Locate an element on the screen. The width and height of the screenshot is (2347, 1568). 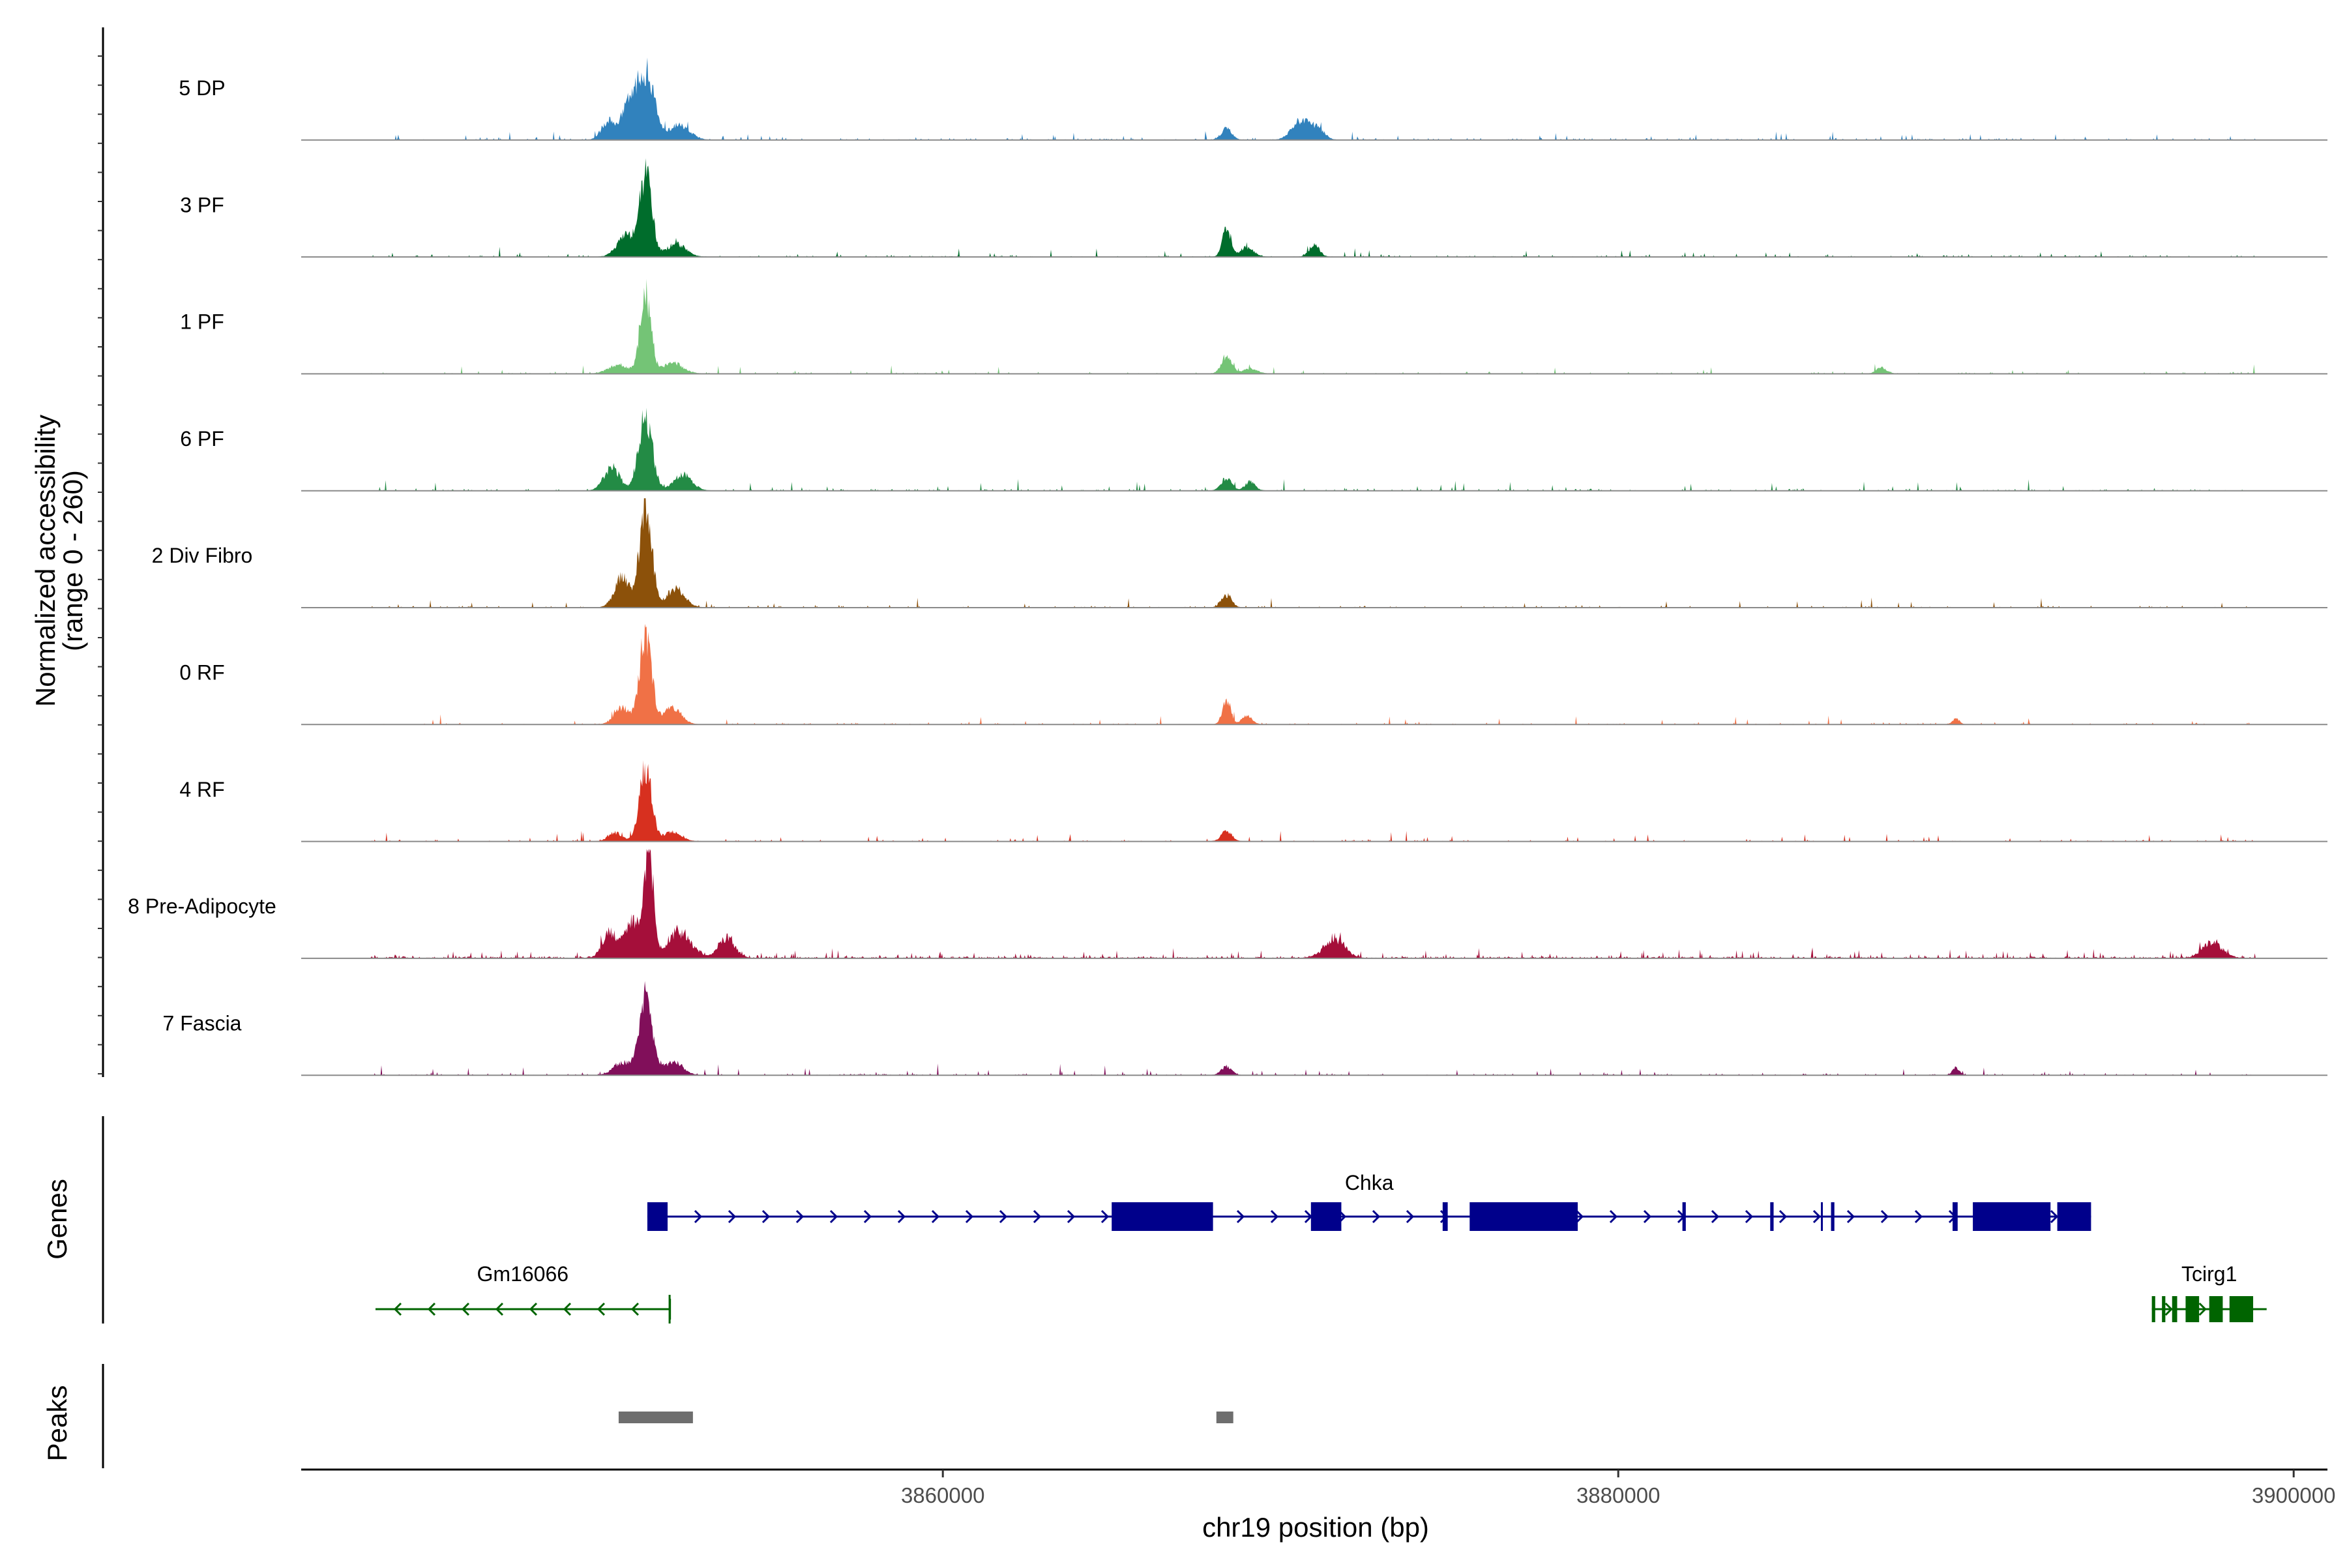
track-8: 8 Pre-Adipocyte is located at coordinates (1227, 904).